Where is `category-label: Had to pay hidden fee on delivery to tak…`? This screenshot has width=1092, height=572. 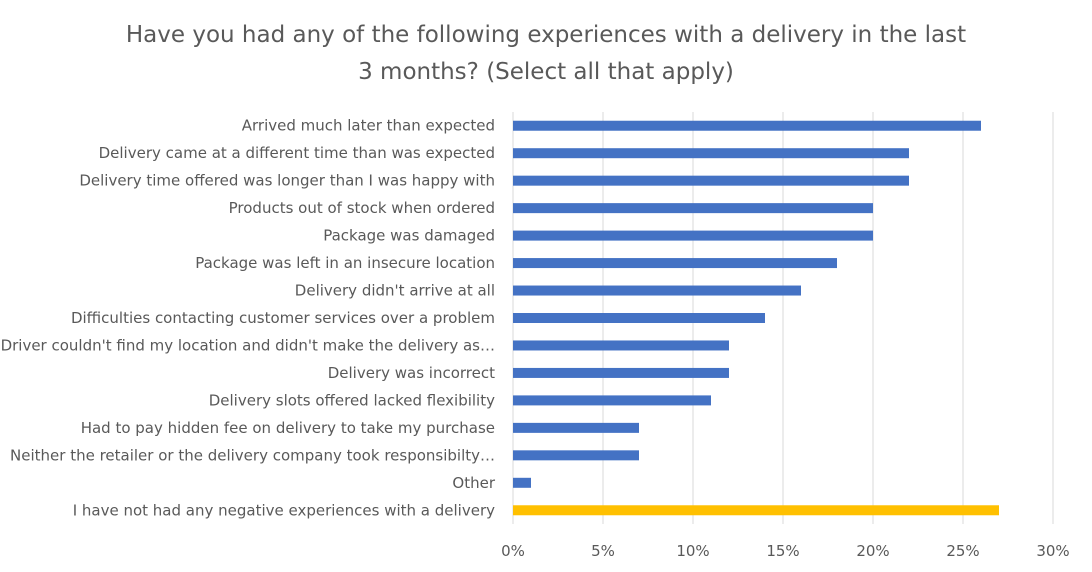 category-label: Had to pay hidden fee on delivery to tak… is located at coordinates (288, 428).